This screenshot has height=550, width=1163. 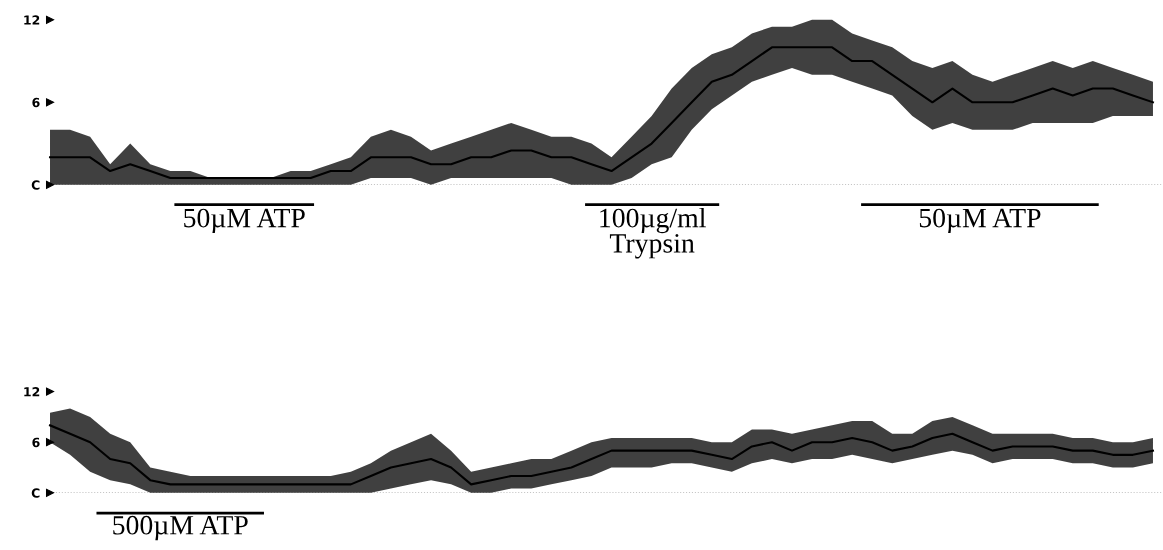 I want to click on text: 100µg/ml Trypsin, so click(x=653, y=233).